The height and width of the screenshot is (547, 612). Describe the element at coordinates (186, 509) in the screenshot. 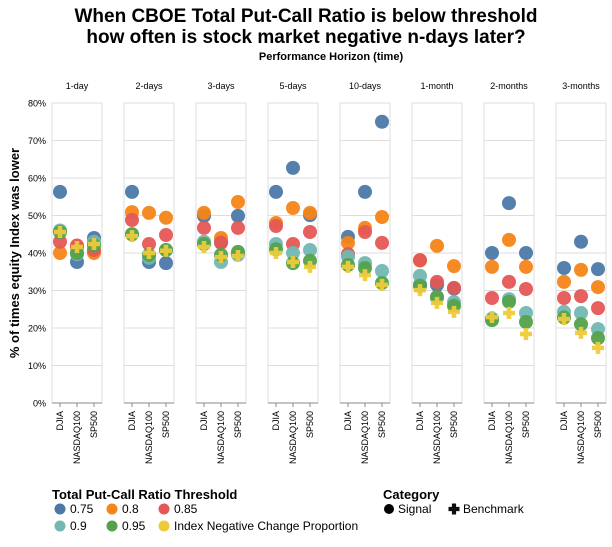

I see `legend-label: 0.85` at that location.